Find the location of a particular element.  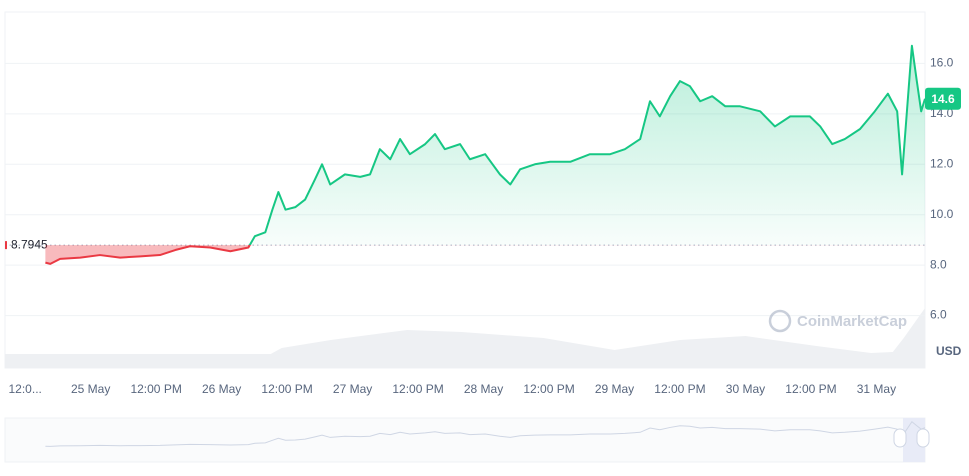

y-tick-label: 10.0 is located at coordinates (942, 214).